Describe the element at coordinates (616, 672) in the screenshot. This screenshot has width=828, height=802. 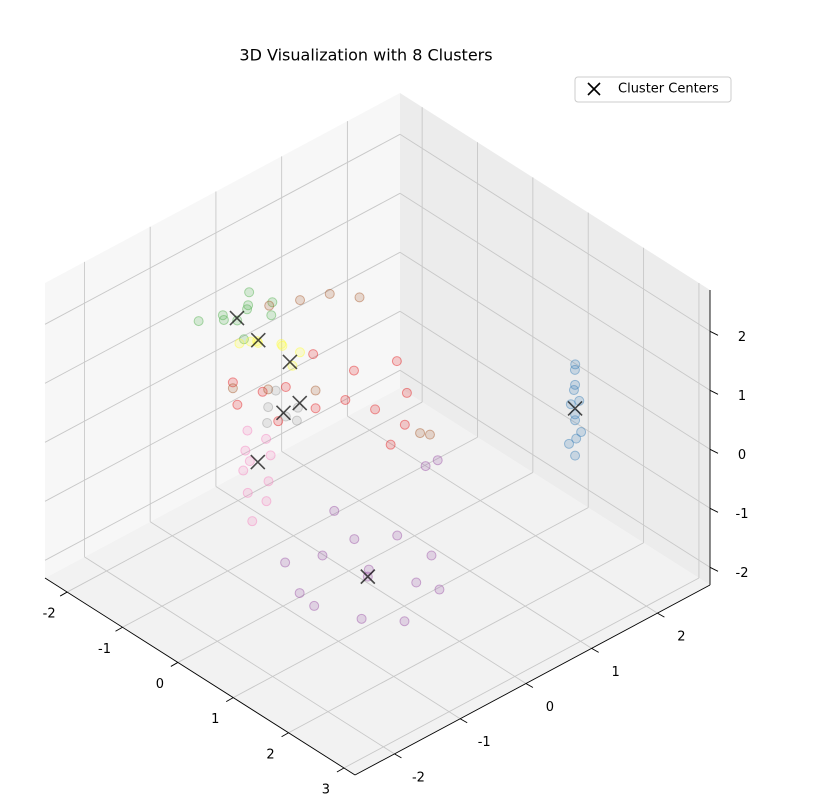
I see `y-tick-label: 1` at that location.